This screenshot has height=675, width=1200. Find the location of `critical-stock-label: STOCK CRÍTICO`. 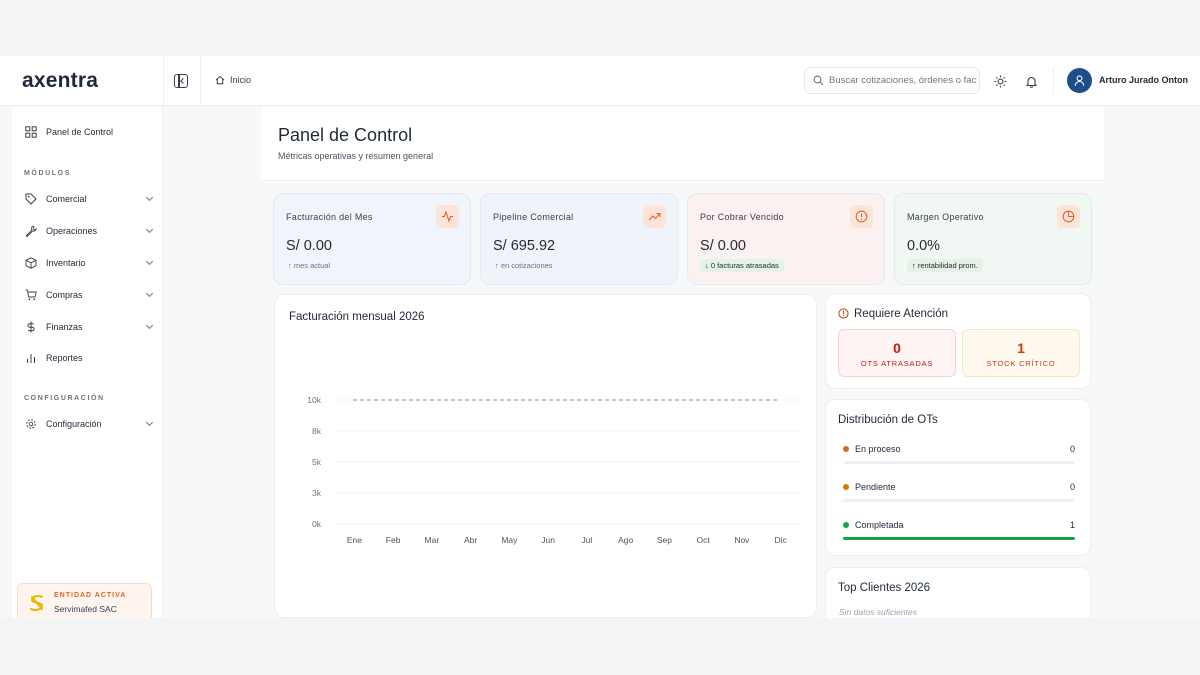

critical-stock-label: STOCK CRÍTICO is located at coordinates (1021, 363).